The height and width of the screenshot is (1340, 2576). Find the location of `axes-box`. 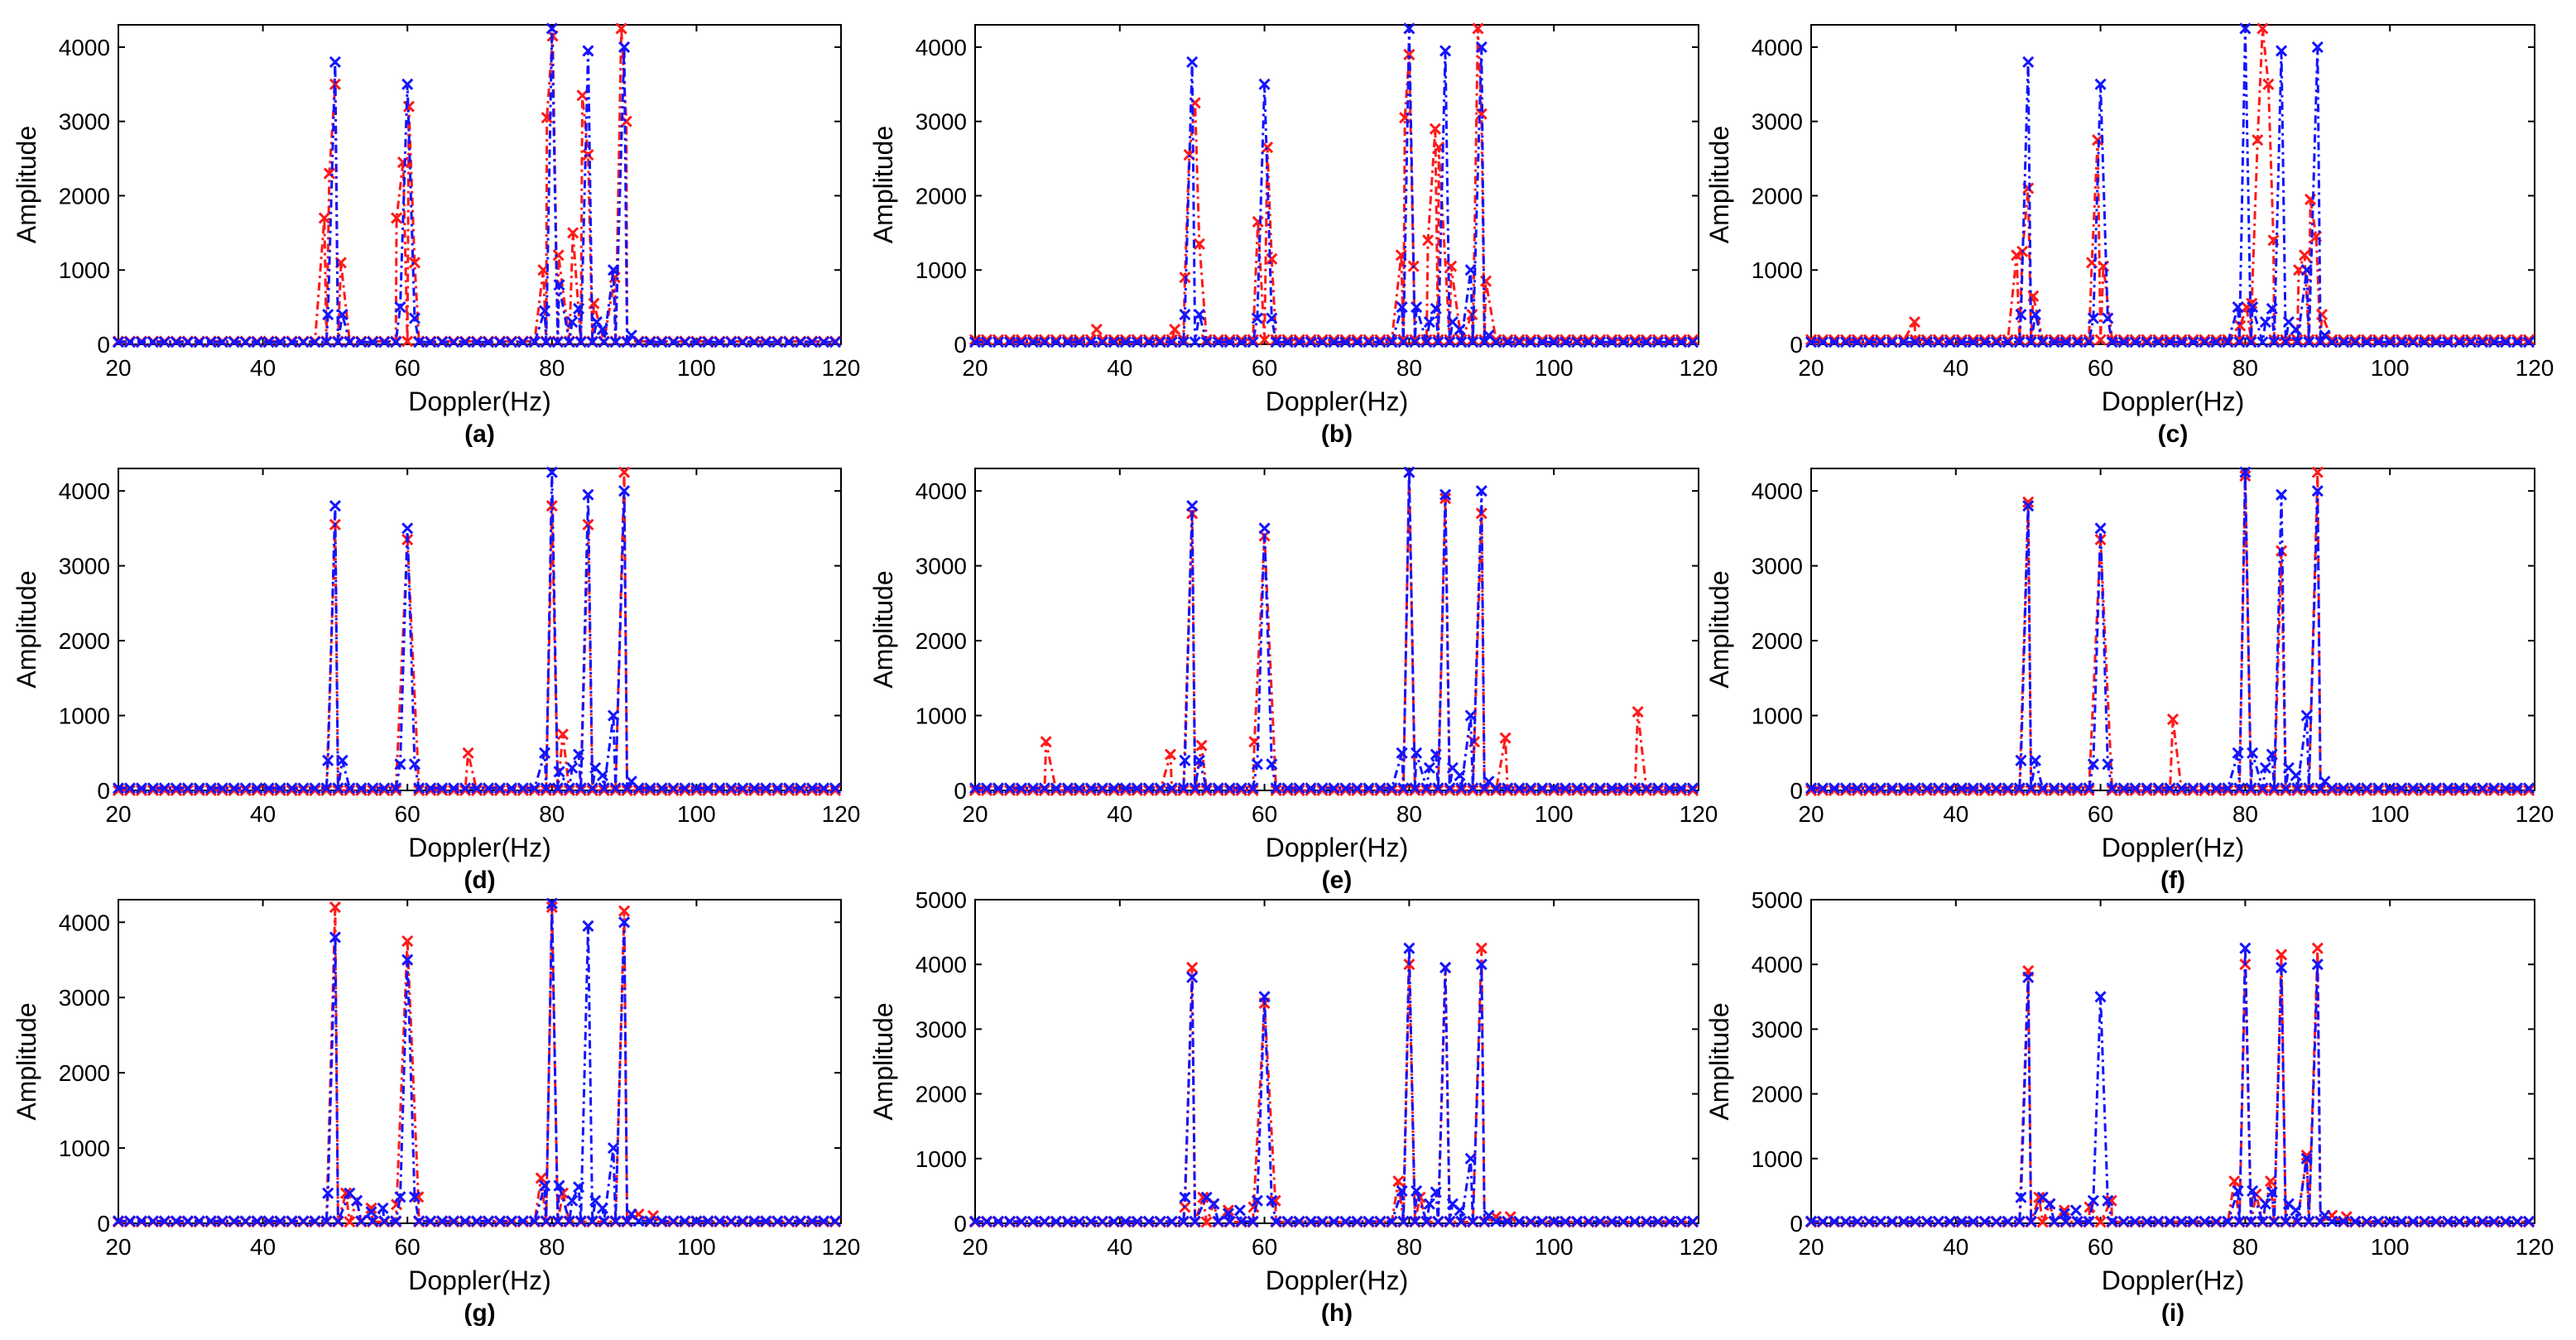

axes-box is located at coordinates (480, 629).